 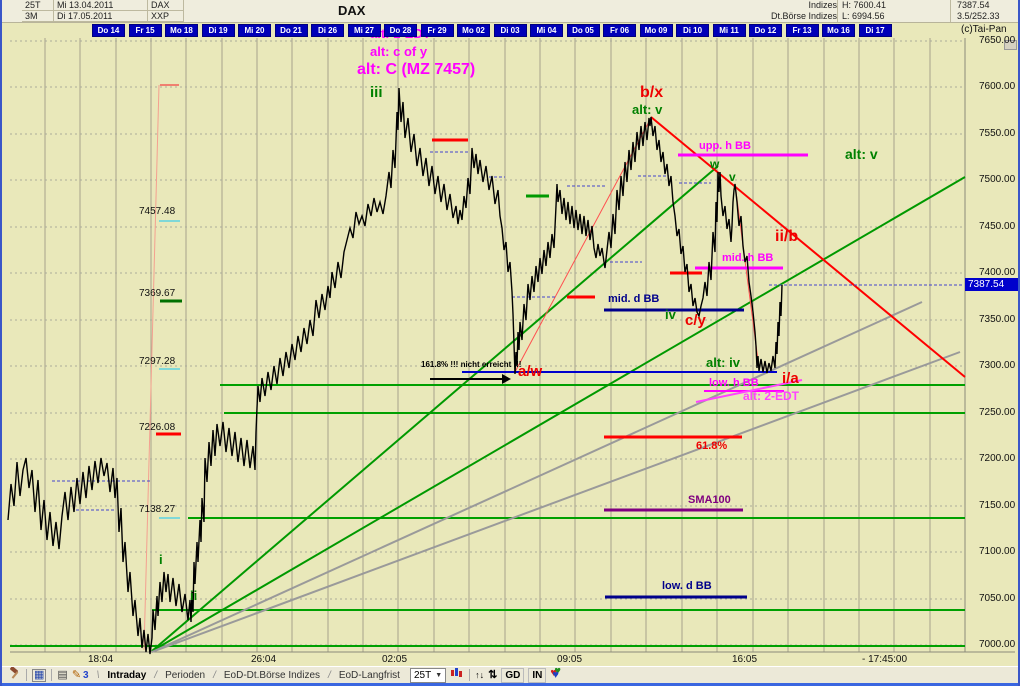 I want to click on wave-annotation: b/x, so click(x=652, y=92).